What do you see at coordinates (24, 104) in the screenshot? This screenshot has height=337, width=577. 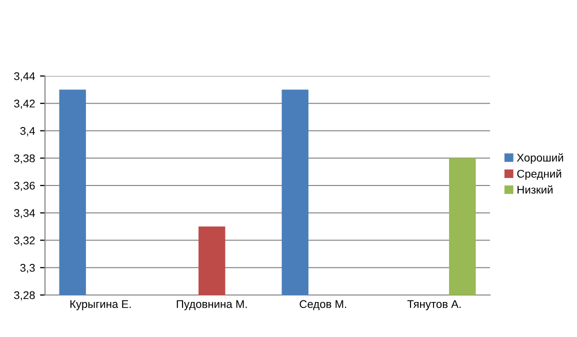 I see `y-tick-label: 3,42` at bounding box center [24, 104].